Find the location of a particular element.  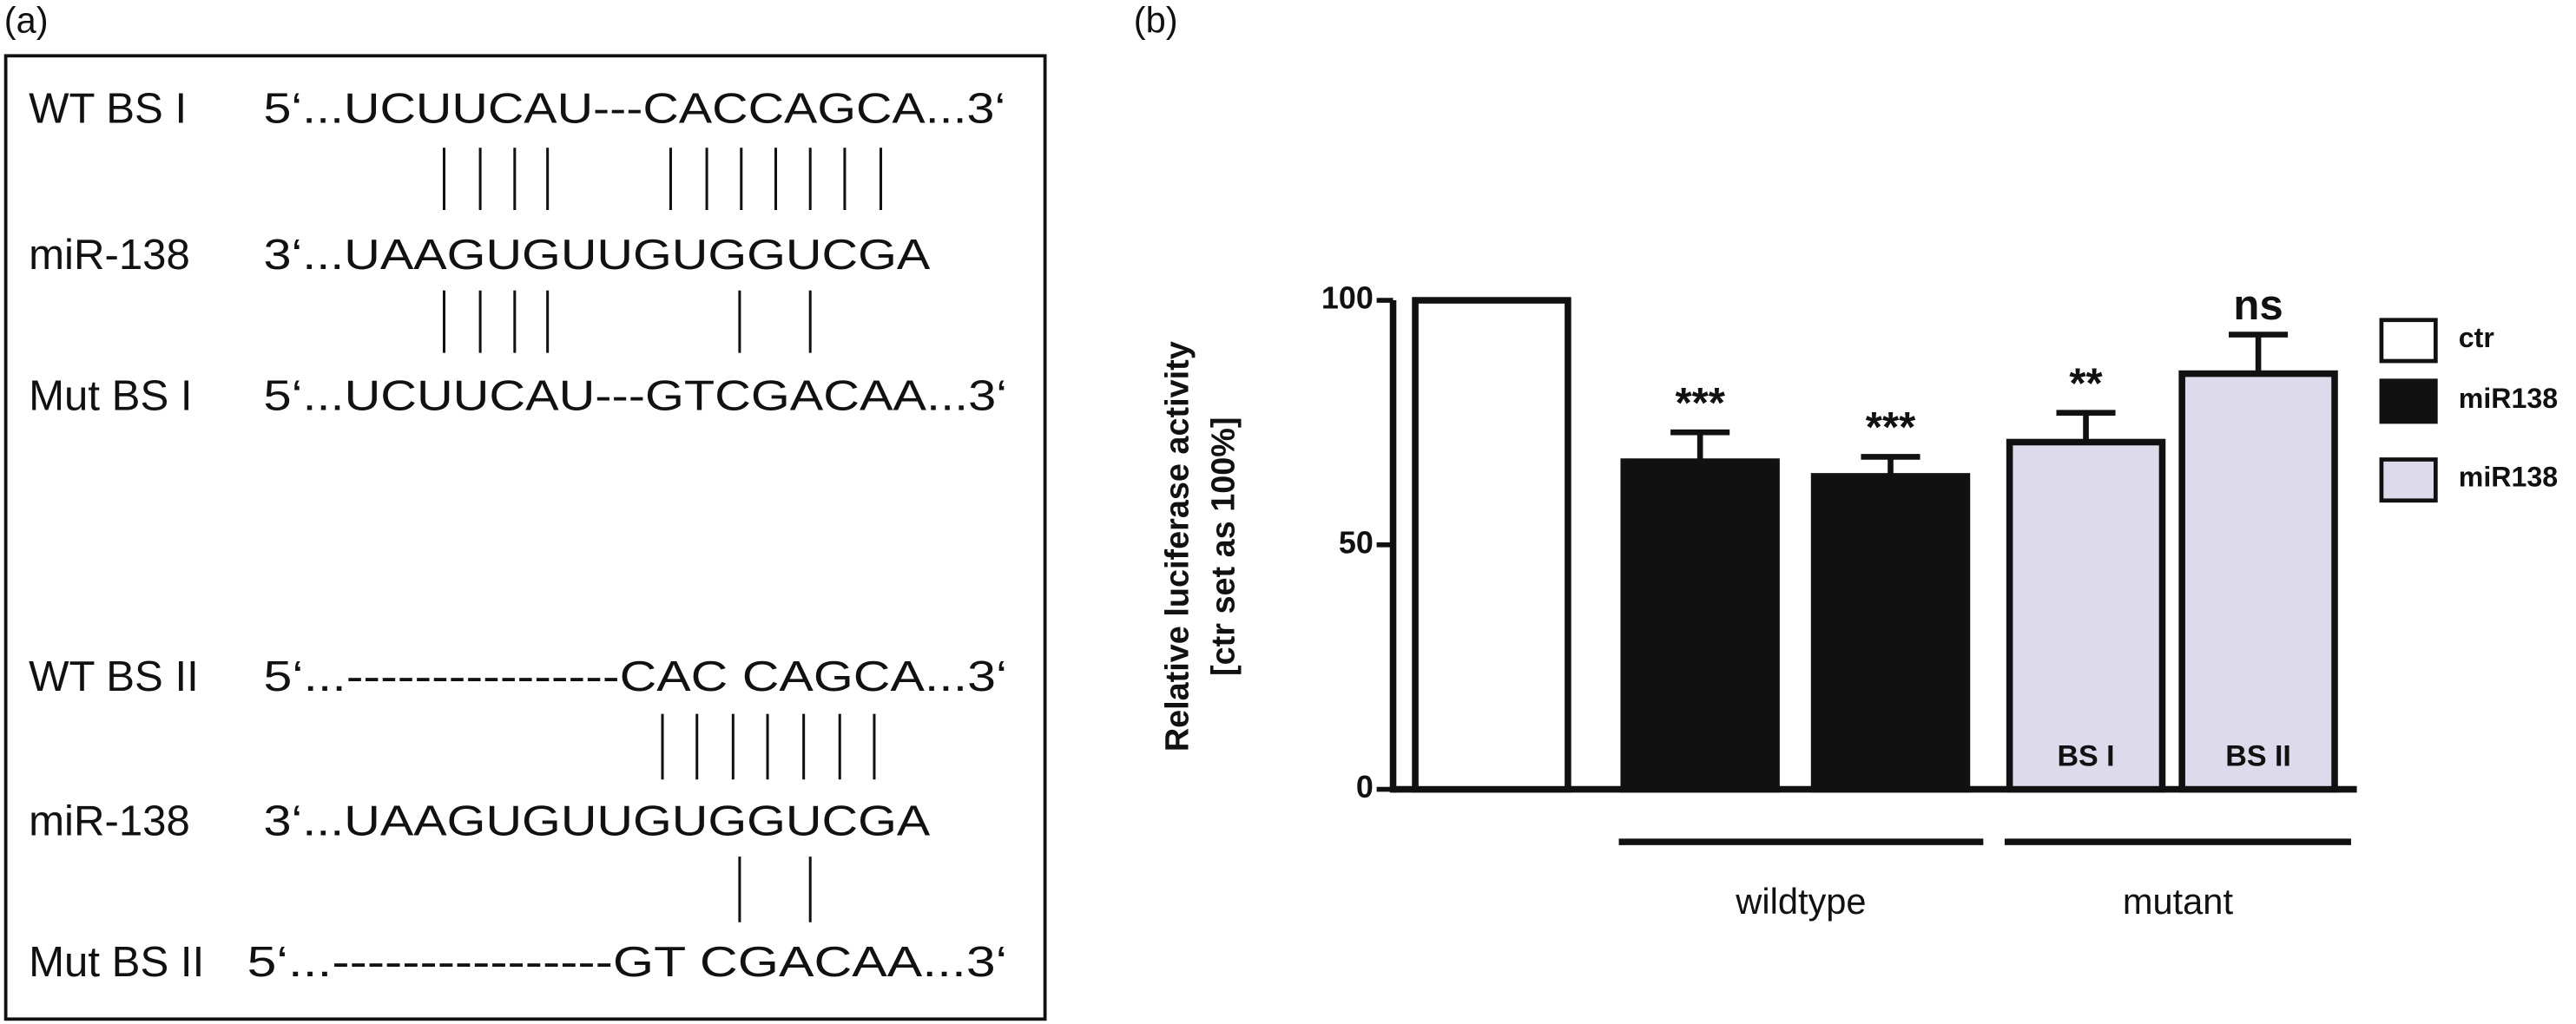

sequence: 5‘...UCUUCAU---CACCAGCA...3‘ is located at coordinates (635, 109).